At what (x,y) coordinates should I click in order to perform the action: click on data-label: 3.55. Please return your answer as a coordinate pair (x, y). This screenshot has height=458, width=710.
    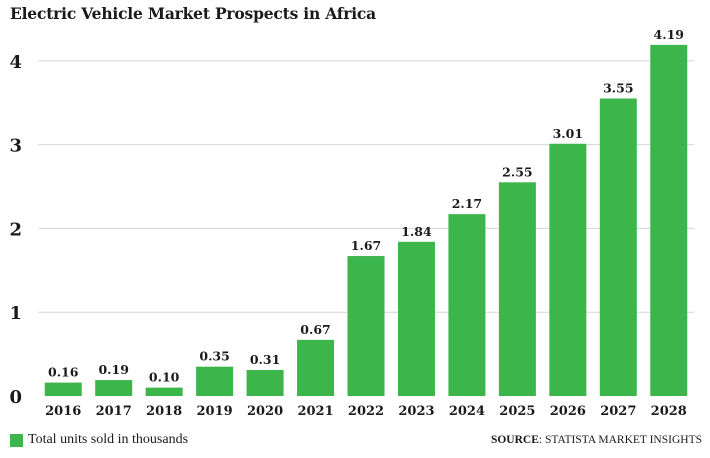
    Looking at the image, I should click on (618, 88).